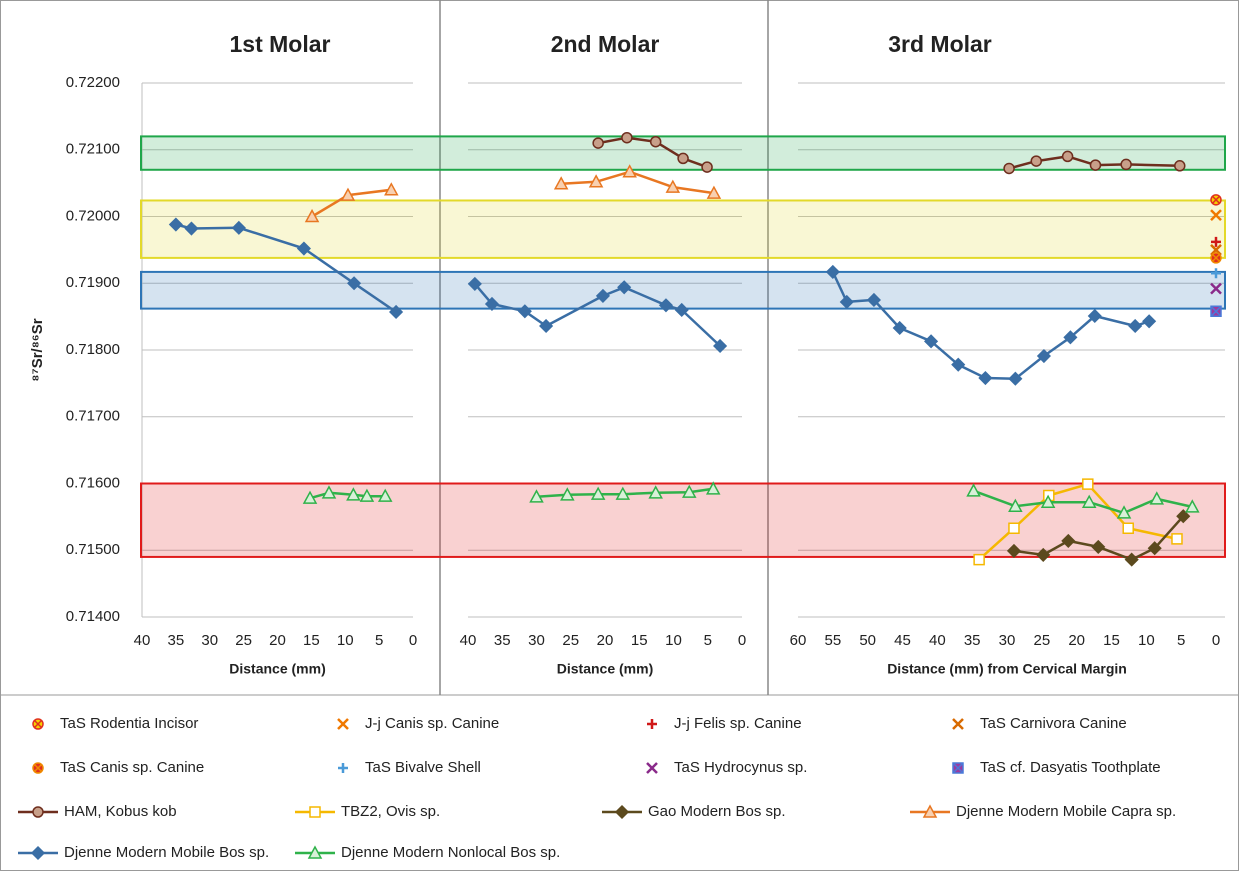 This screenshot has width=1239, height=871. What do you see at coordinates (280, 44) in the screenshot?
I see `panel-title: 1st Molar` at bounding box center [280, 44].